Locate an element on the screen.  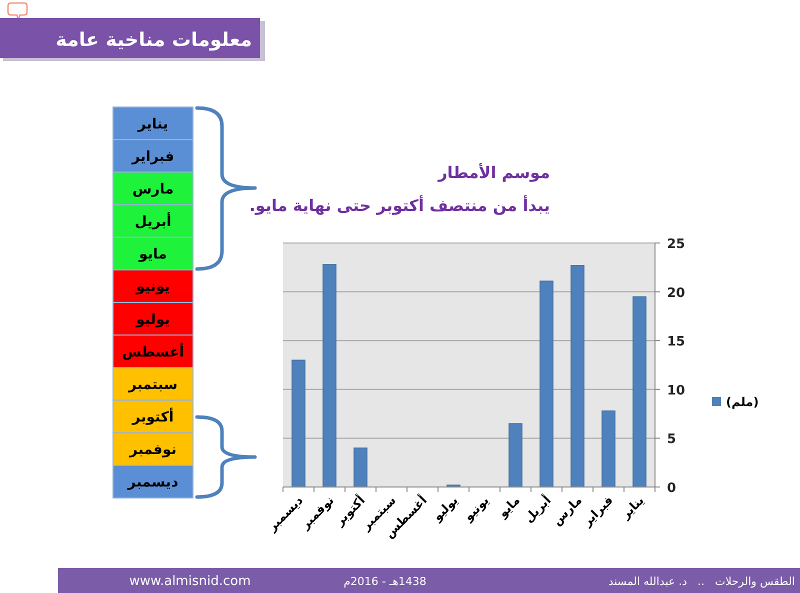
text: www.almisnid.com is located at coordinates (190, 581).